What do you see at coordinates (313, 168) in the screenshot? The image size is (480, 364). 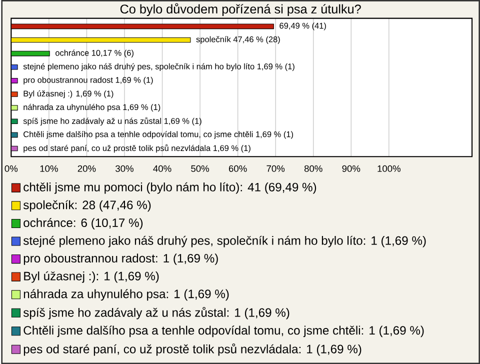 I see `x-tick-label: 80%` at bounding box center [313, 168].